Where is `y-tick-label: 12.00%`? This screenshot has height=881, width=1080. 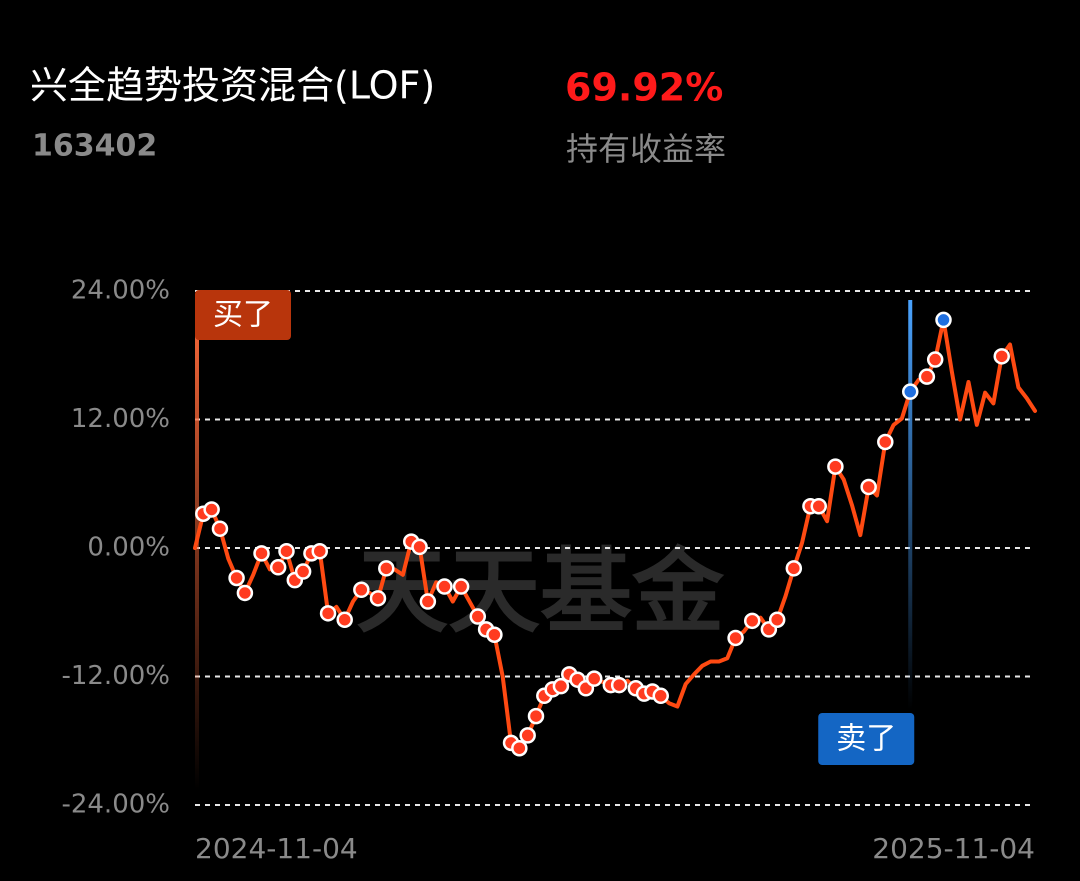 y-tick-label: 12.00% is located at coordinates (120, 419).